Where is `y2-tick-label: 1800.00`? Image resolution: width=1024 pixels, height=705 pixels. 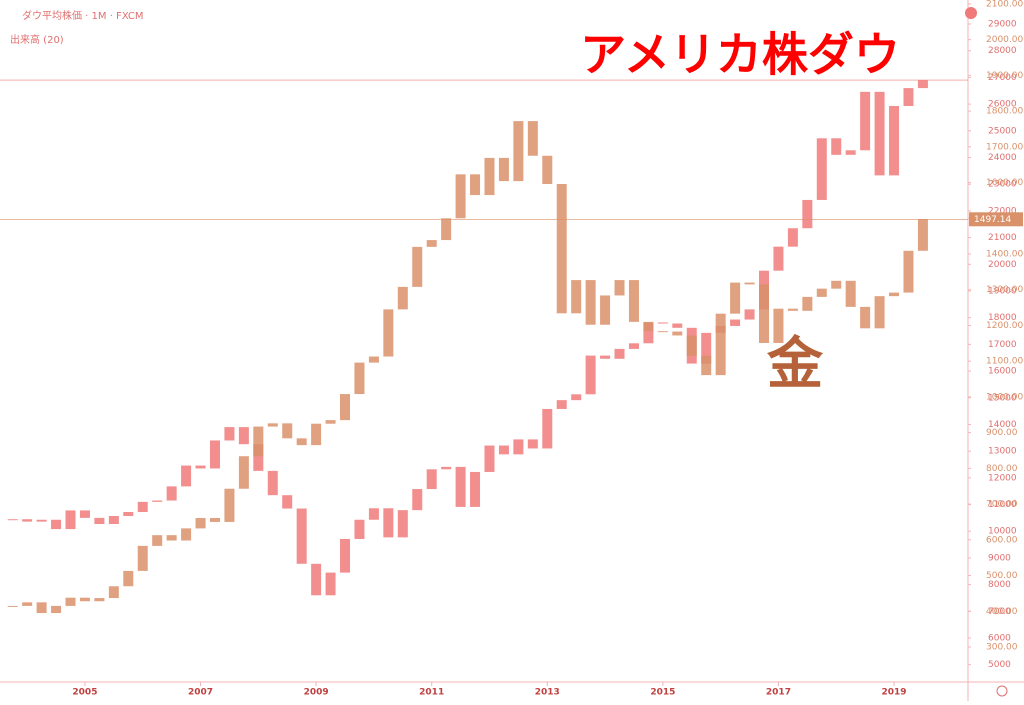
y2-tick-label: 1800.00 is located at coordinates (1004, 112).